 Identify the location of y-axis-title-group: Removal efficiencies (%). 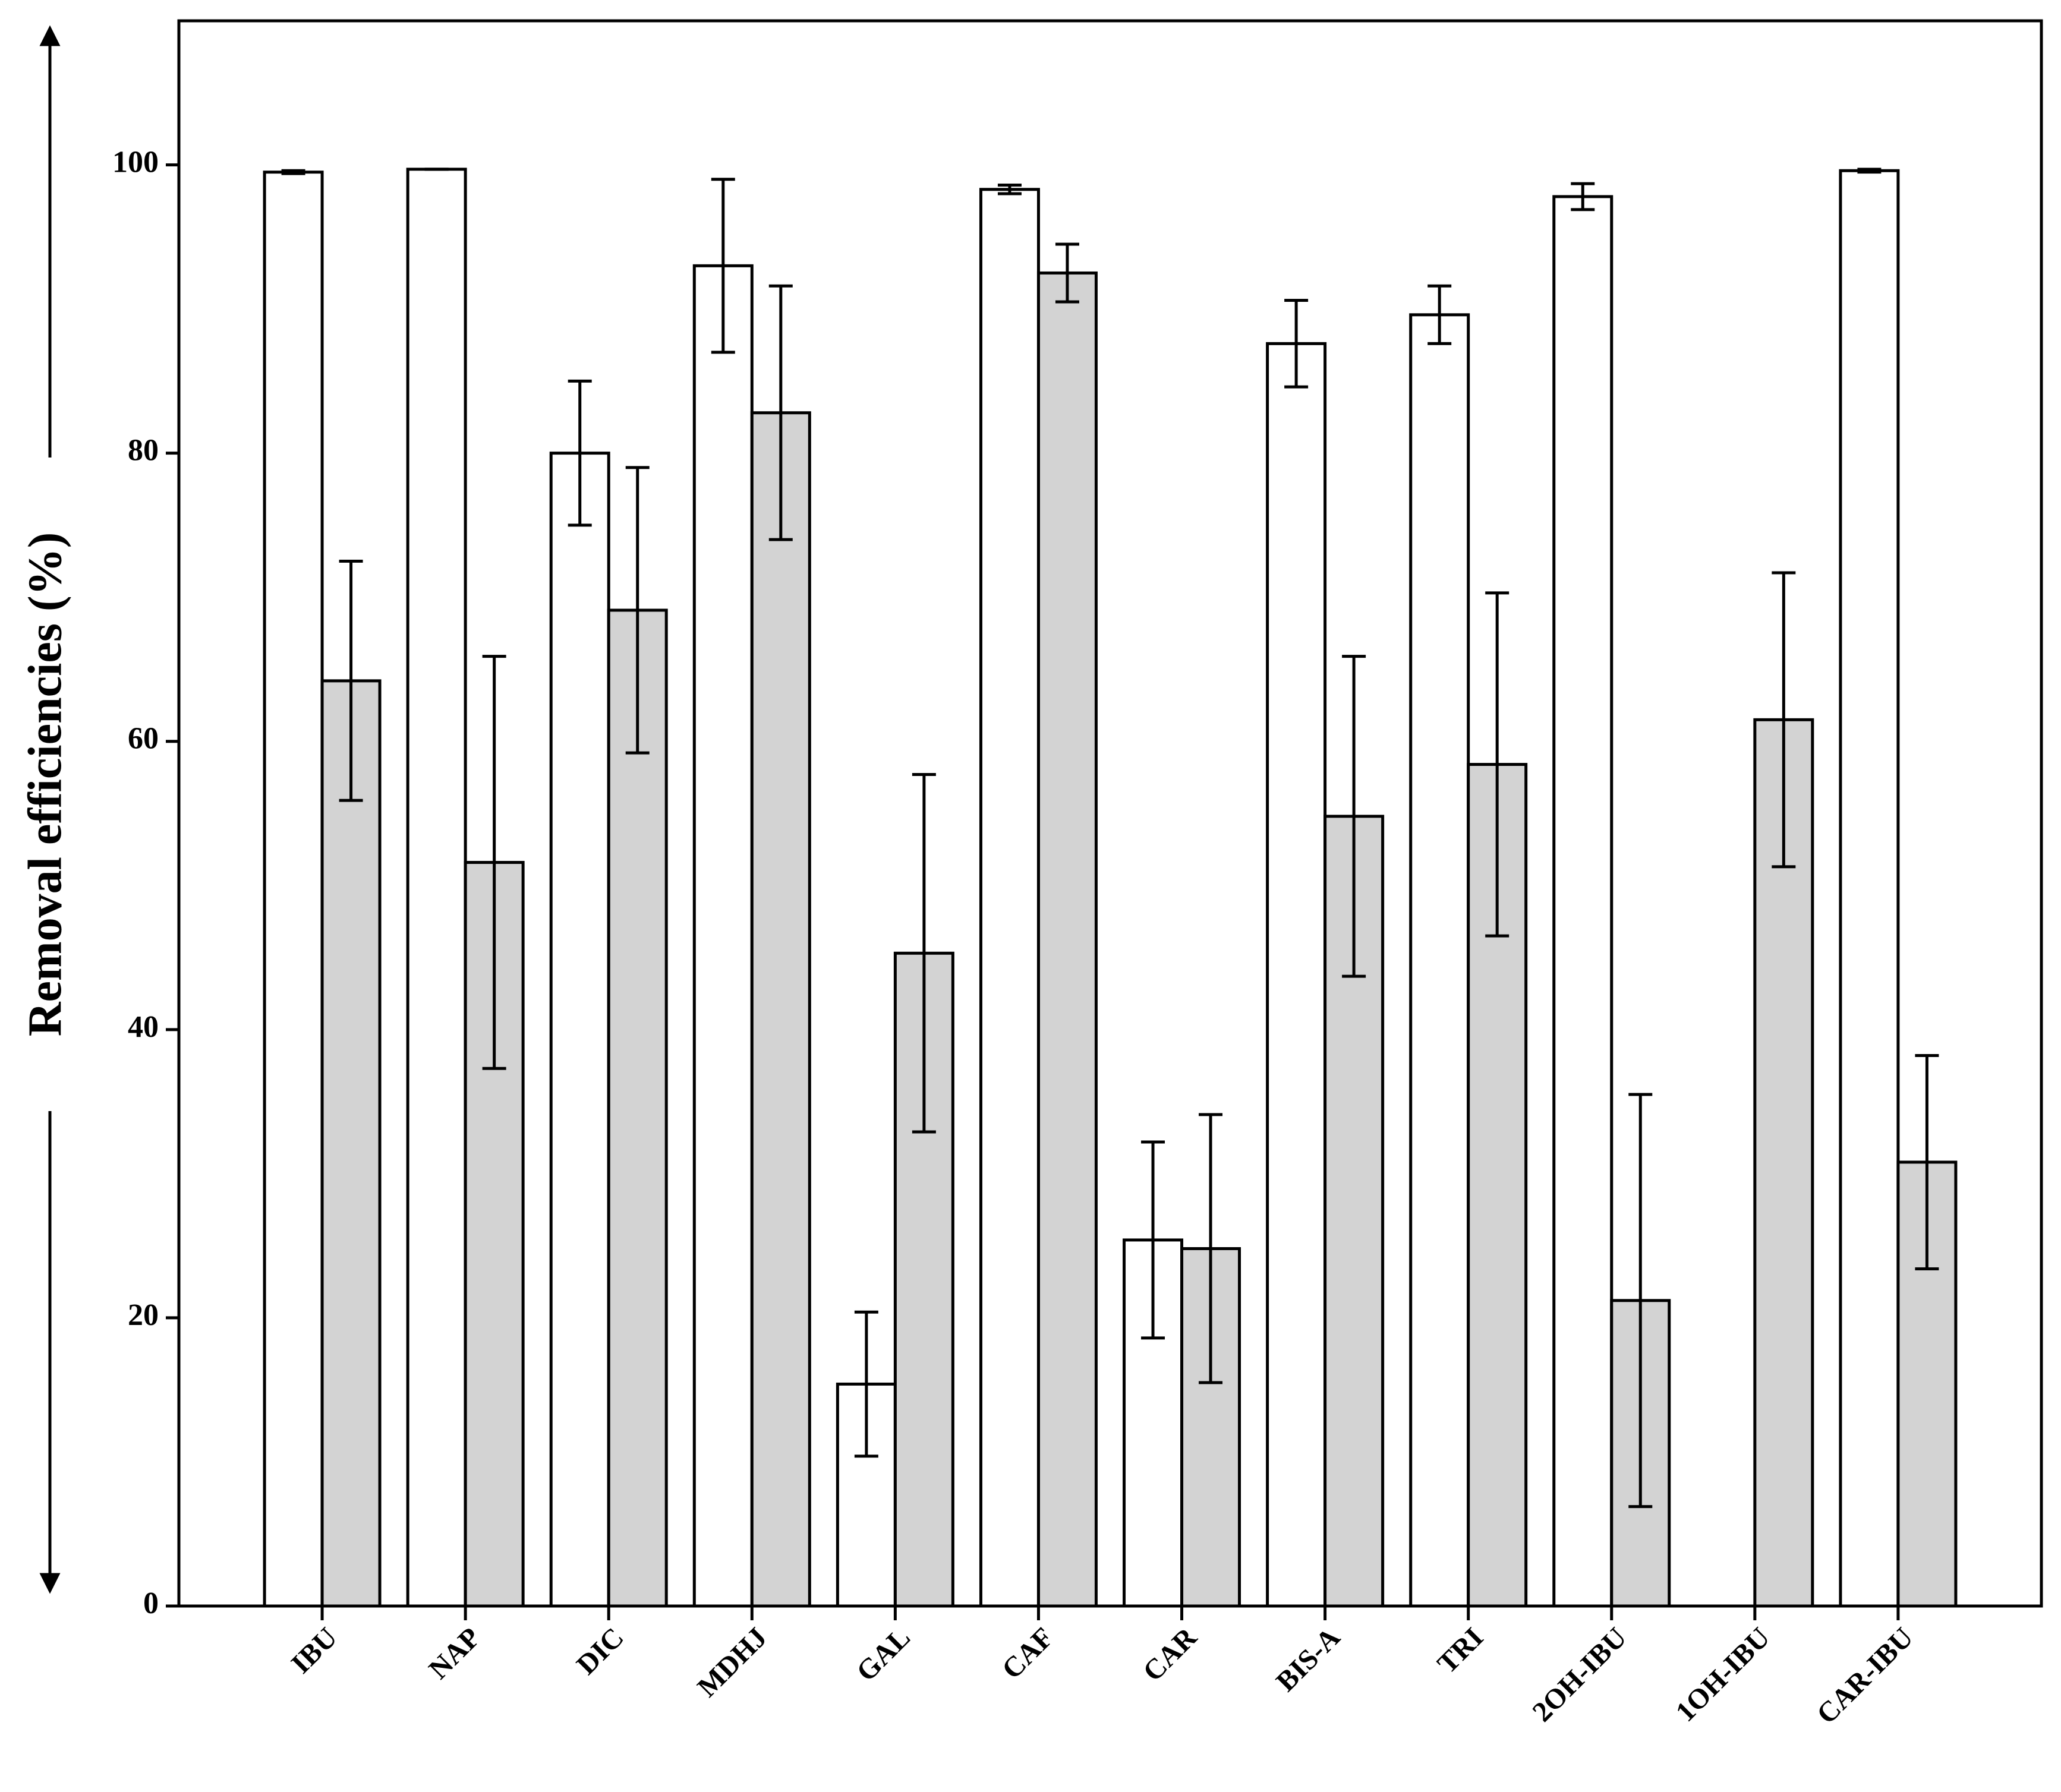
(45, 809).